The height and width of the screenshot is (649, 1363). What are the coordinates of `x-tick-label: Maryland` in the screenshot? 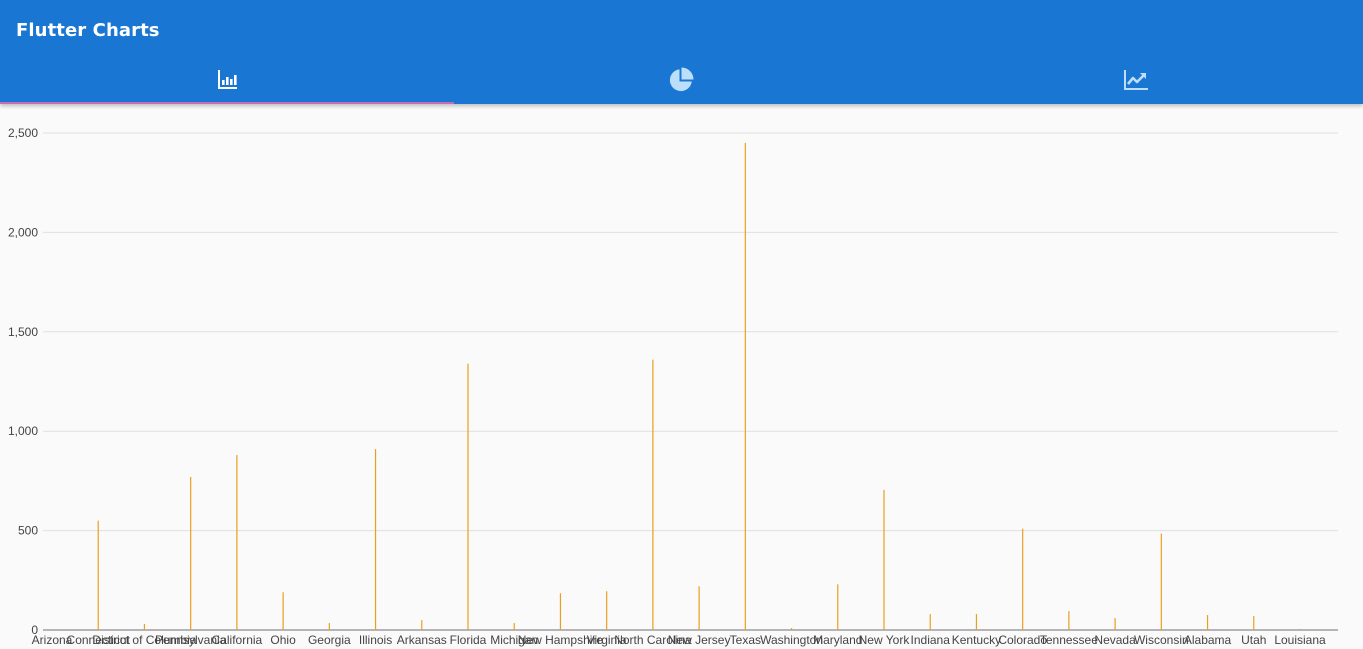 It's located at (837, 640).